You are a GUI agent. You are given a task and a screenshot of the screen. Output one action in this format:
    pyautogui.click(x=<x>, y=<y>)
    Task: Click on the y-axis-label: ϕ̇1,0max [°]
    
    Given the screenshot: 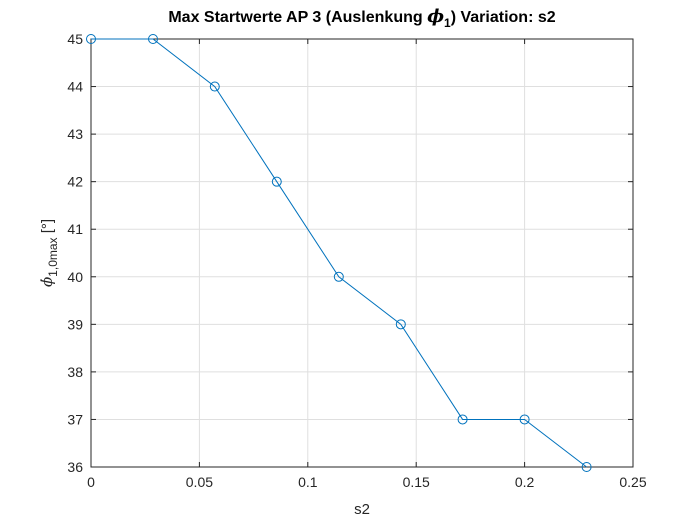 What is the action you would take?
    pyautogui.click(x=49, y=253)
    